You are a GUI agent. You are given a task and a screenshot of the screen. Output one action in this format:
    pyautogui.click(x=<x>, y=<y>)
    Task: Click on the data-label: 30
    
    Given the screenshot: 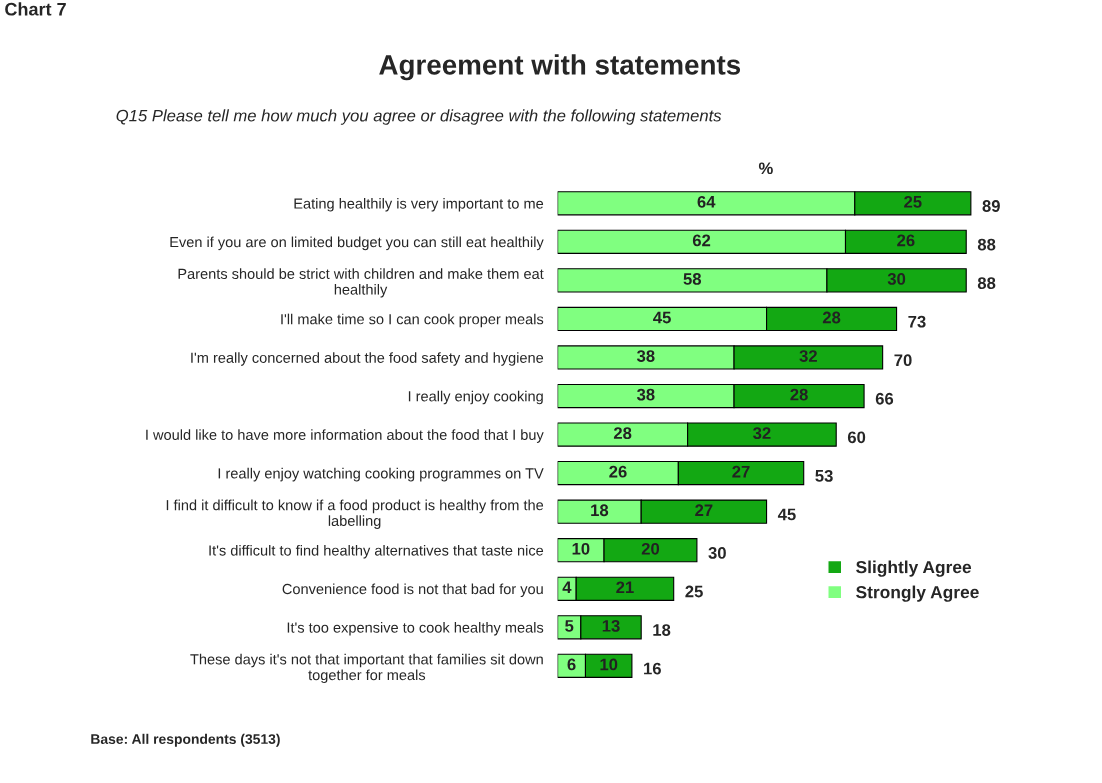 What is the action you would take?
    pyautogui.click(x=896, y=279)
    